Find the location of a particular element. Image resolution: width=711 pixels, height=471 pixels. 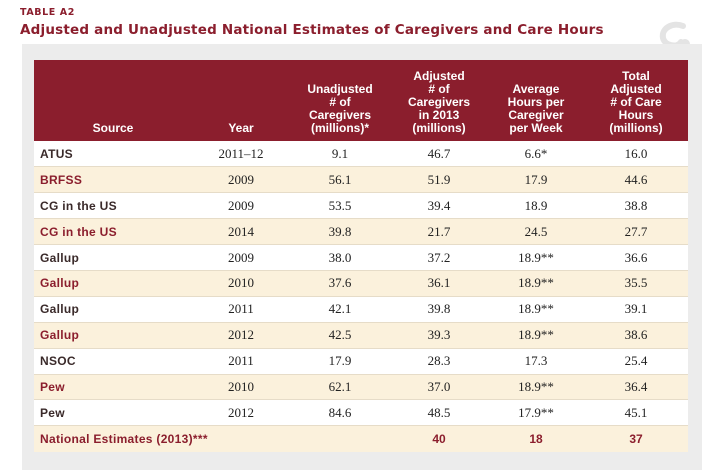

national-estimate-hours: 18 is located at coordinates (536, 438).